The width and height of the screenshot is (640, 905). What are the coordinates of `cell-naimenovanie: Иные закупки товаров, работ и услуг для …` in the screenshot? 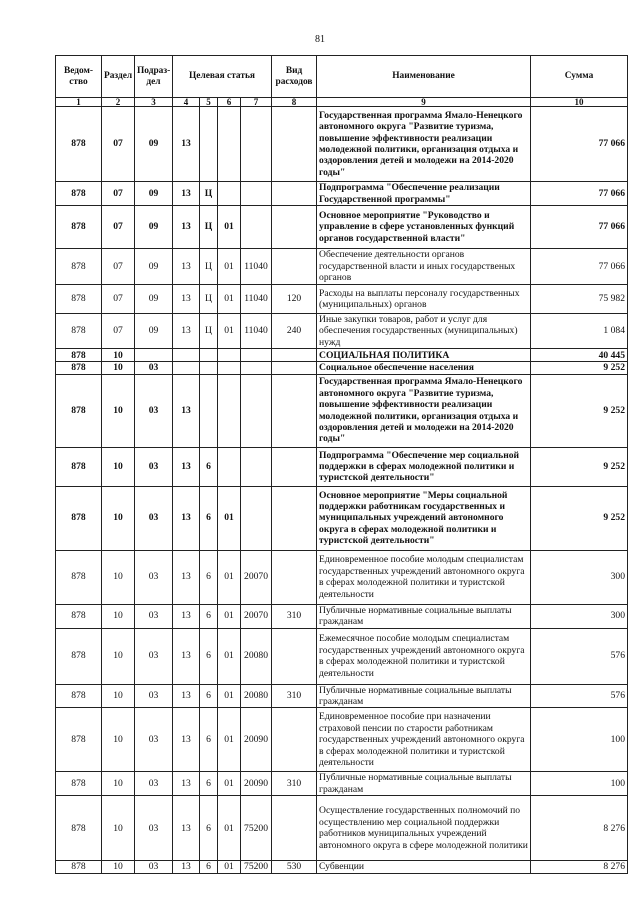 It's located at (424, 331).